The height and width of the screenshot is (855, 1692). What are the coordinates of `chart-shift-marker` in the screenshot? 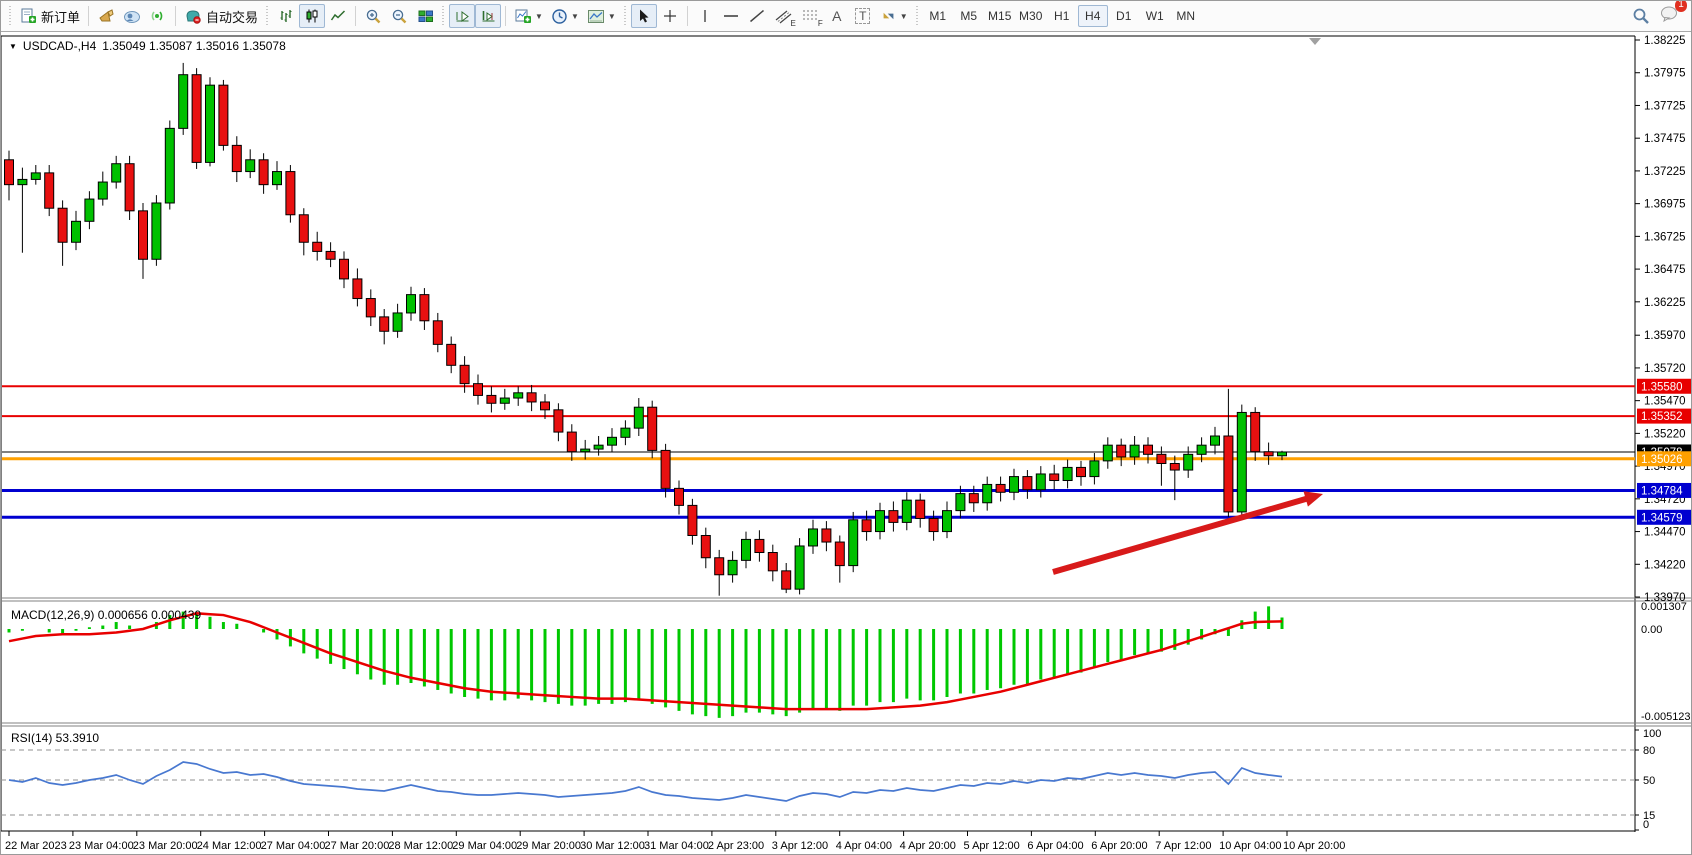 It's located at (1315, 41).